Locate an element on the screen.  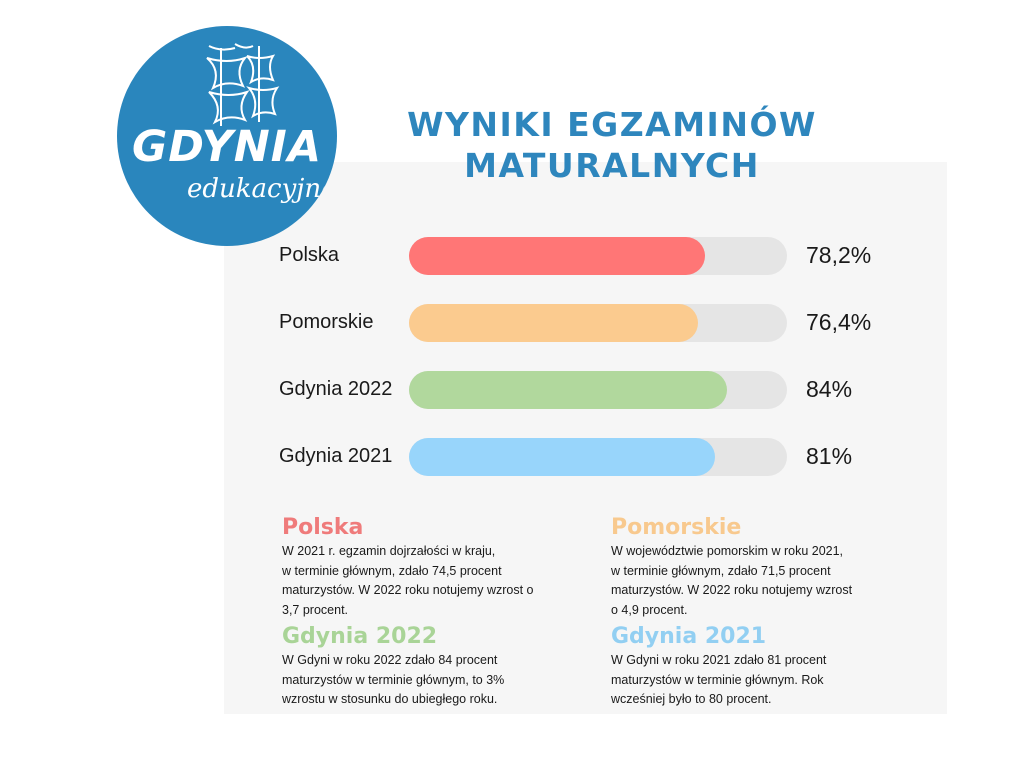
bar-row: Polska 78,2% is located at coordinates (512, 256).